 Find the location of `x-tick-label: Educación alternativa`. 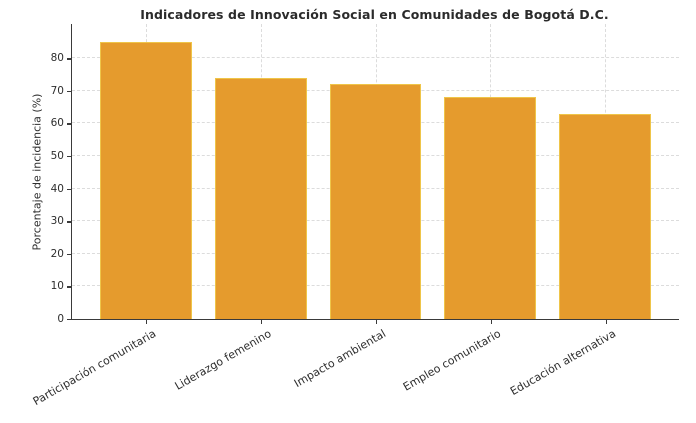

x-tick-label: Educación alternativa is located at coordinates (562, 363).